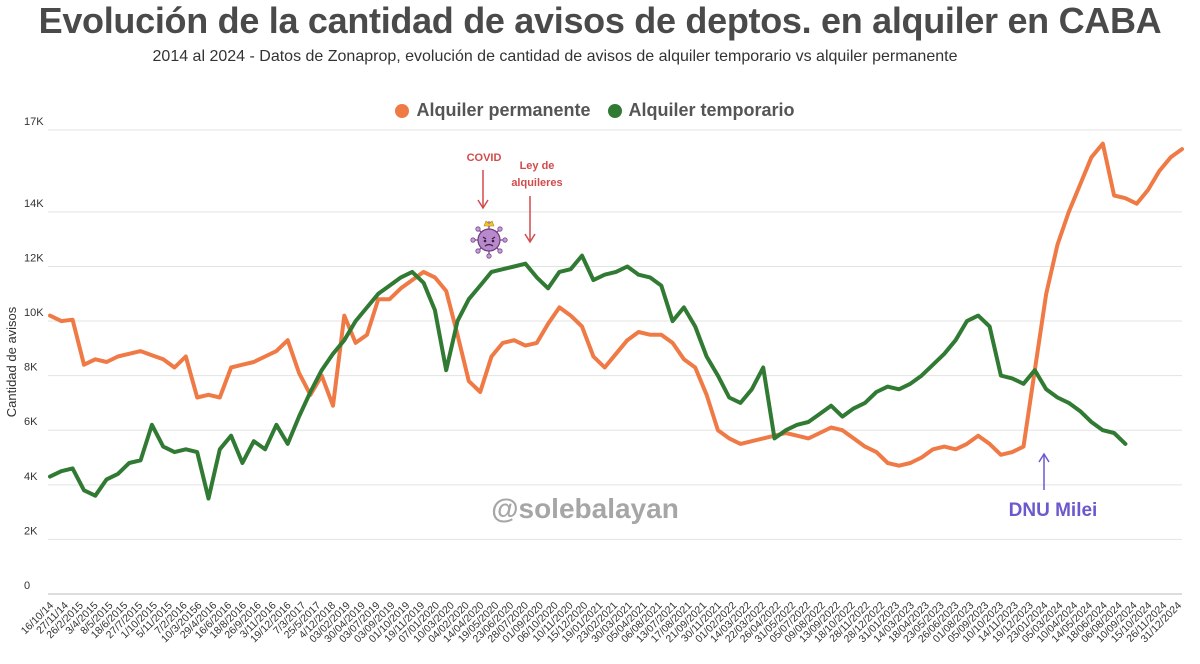 This screenshot has width=1200, height=664. Describe the element at coordinates (595, 111) in the screenshot. I see `legend: Alquiler permanente Alquiler temporario` at that location.